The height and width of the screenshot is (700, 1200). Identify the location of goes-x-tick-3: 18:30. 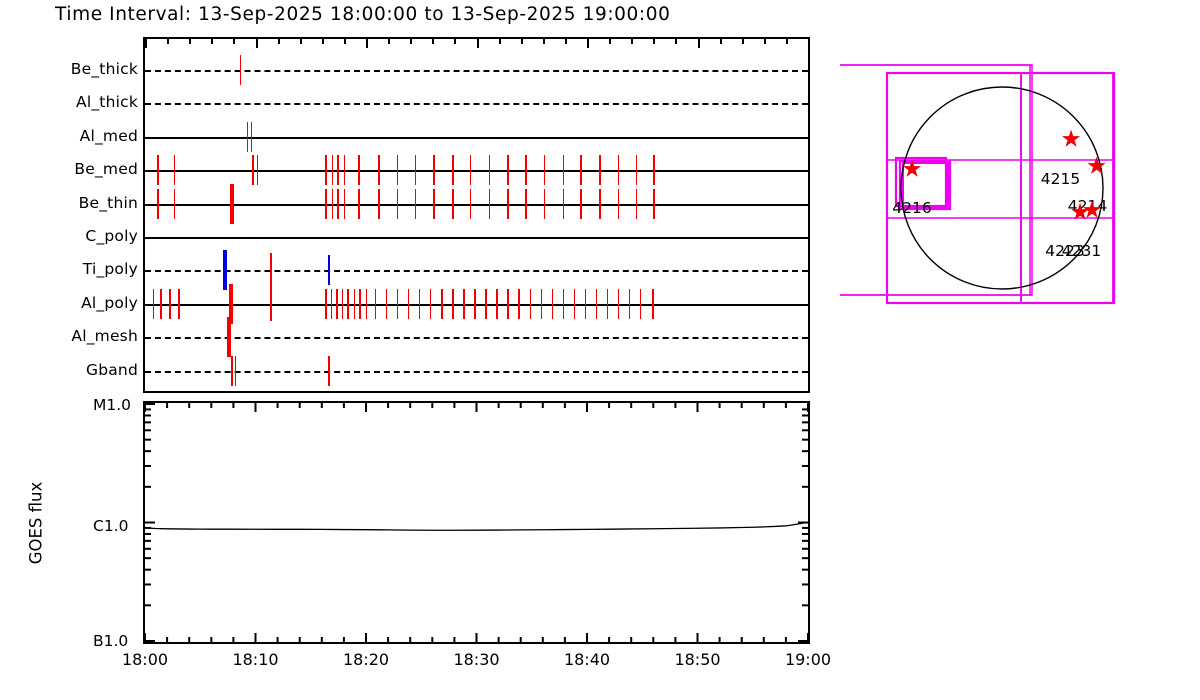
(476, 659).